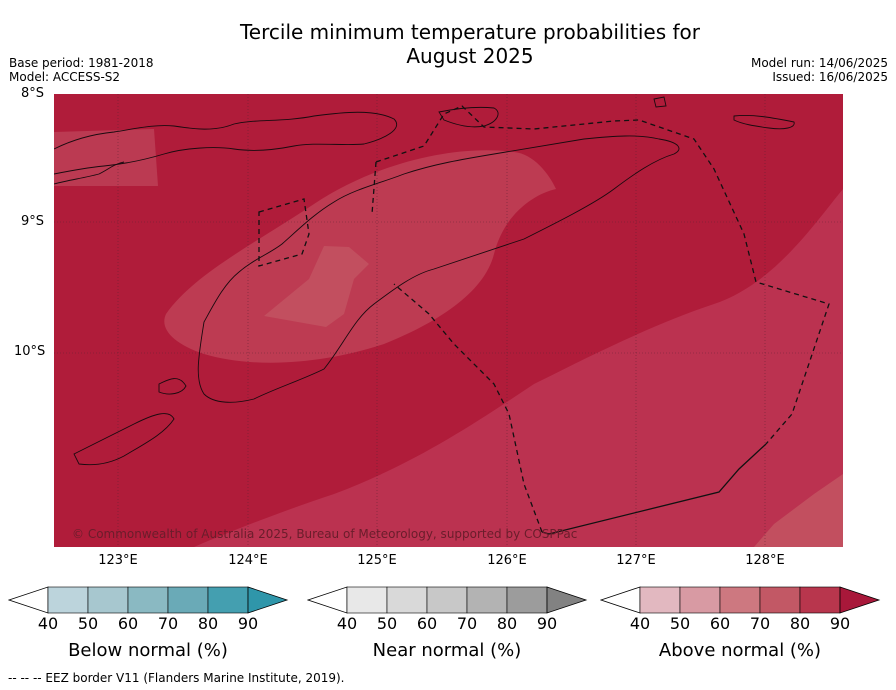 This screenshot has width=896, height=690. Describe the element at coordinates (377, 560) in the screenshot. I see `lon-label-125e: 125°E` at that location.